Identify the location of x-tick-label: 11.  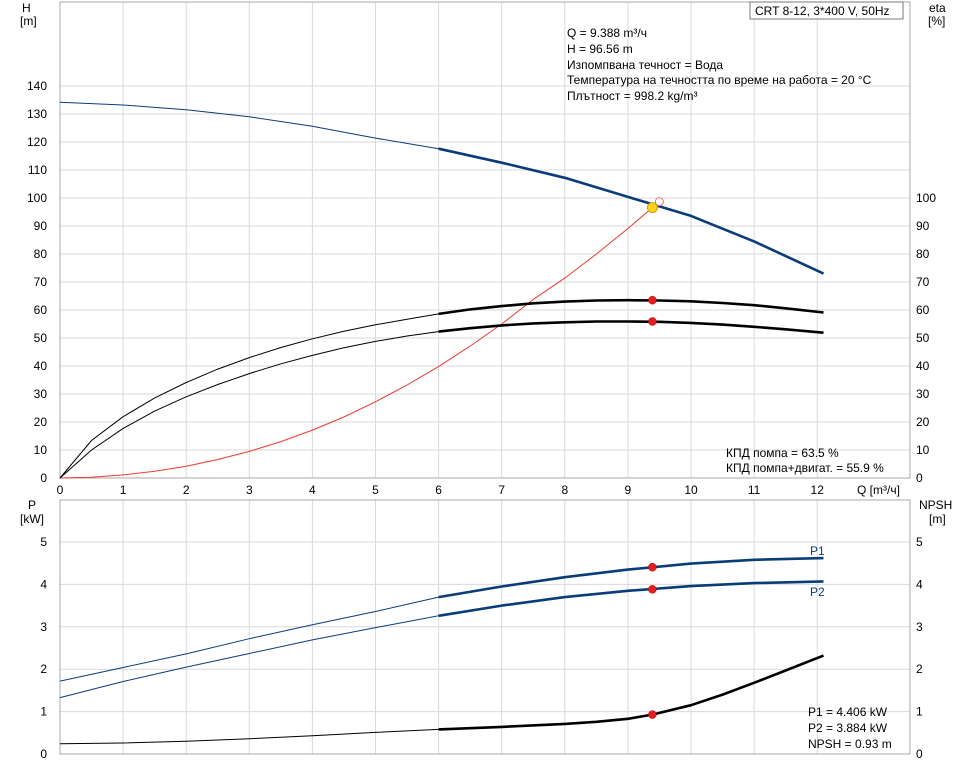
(754, 490).